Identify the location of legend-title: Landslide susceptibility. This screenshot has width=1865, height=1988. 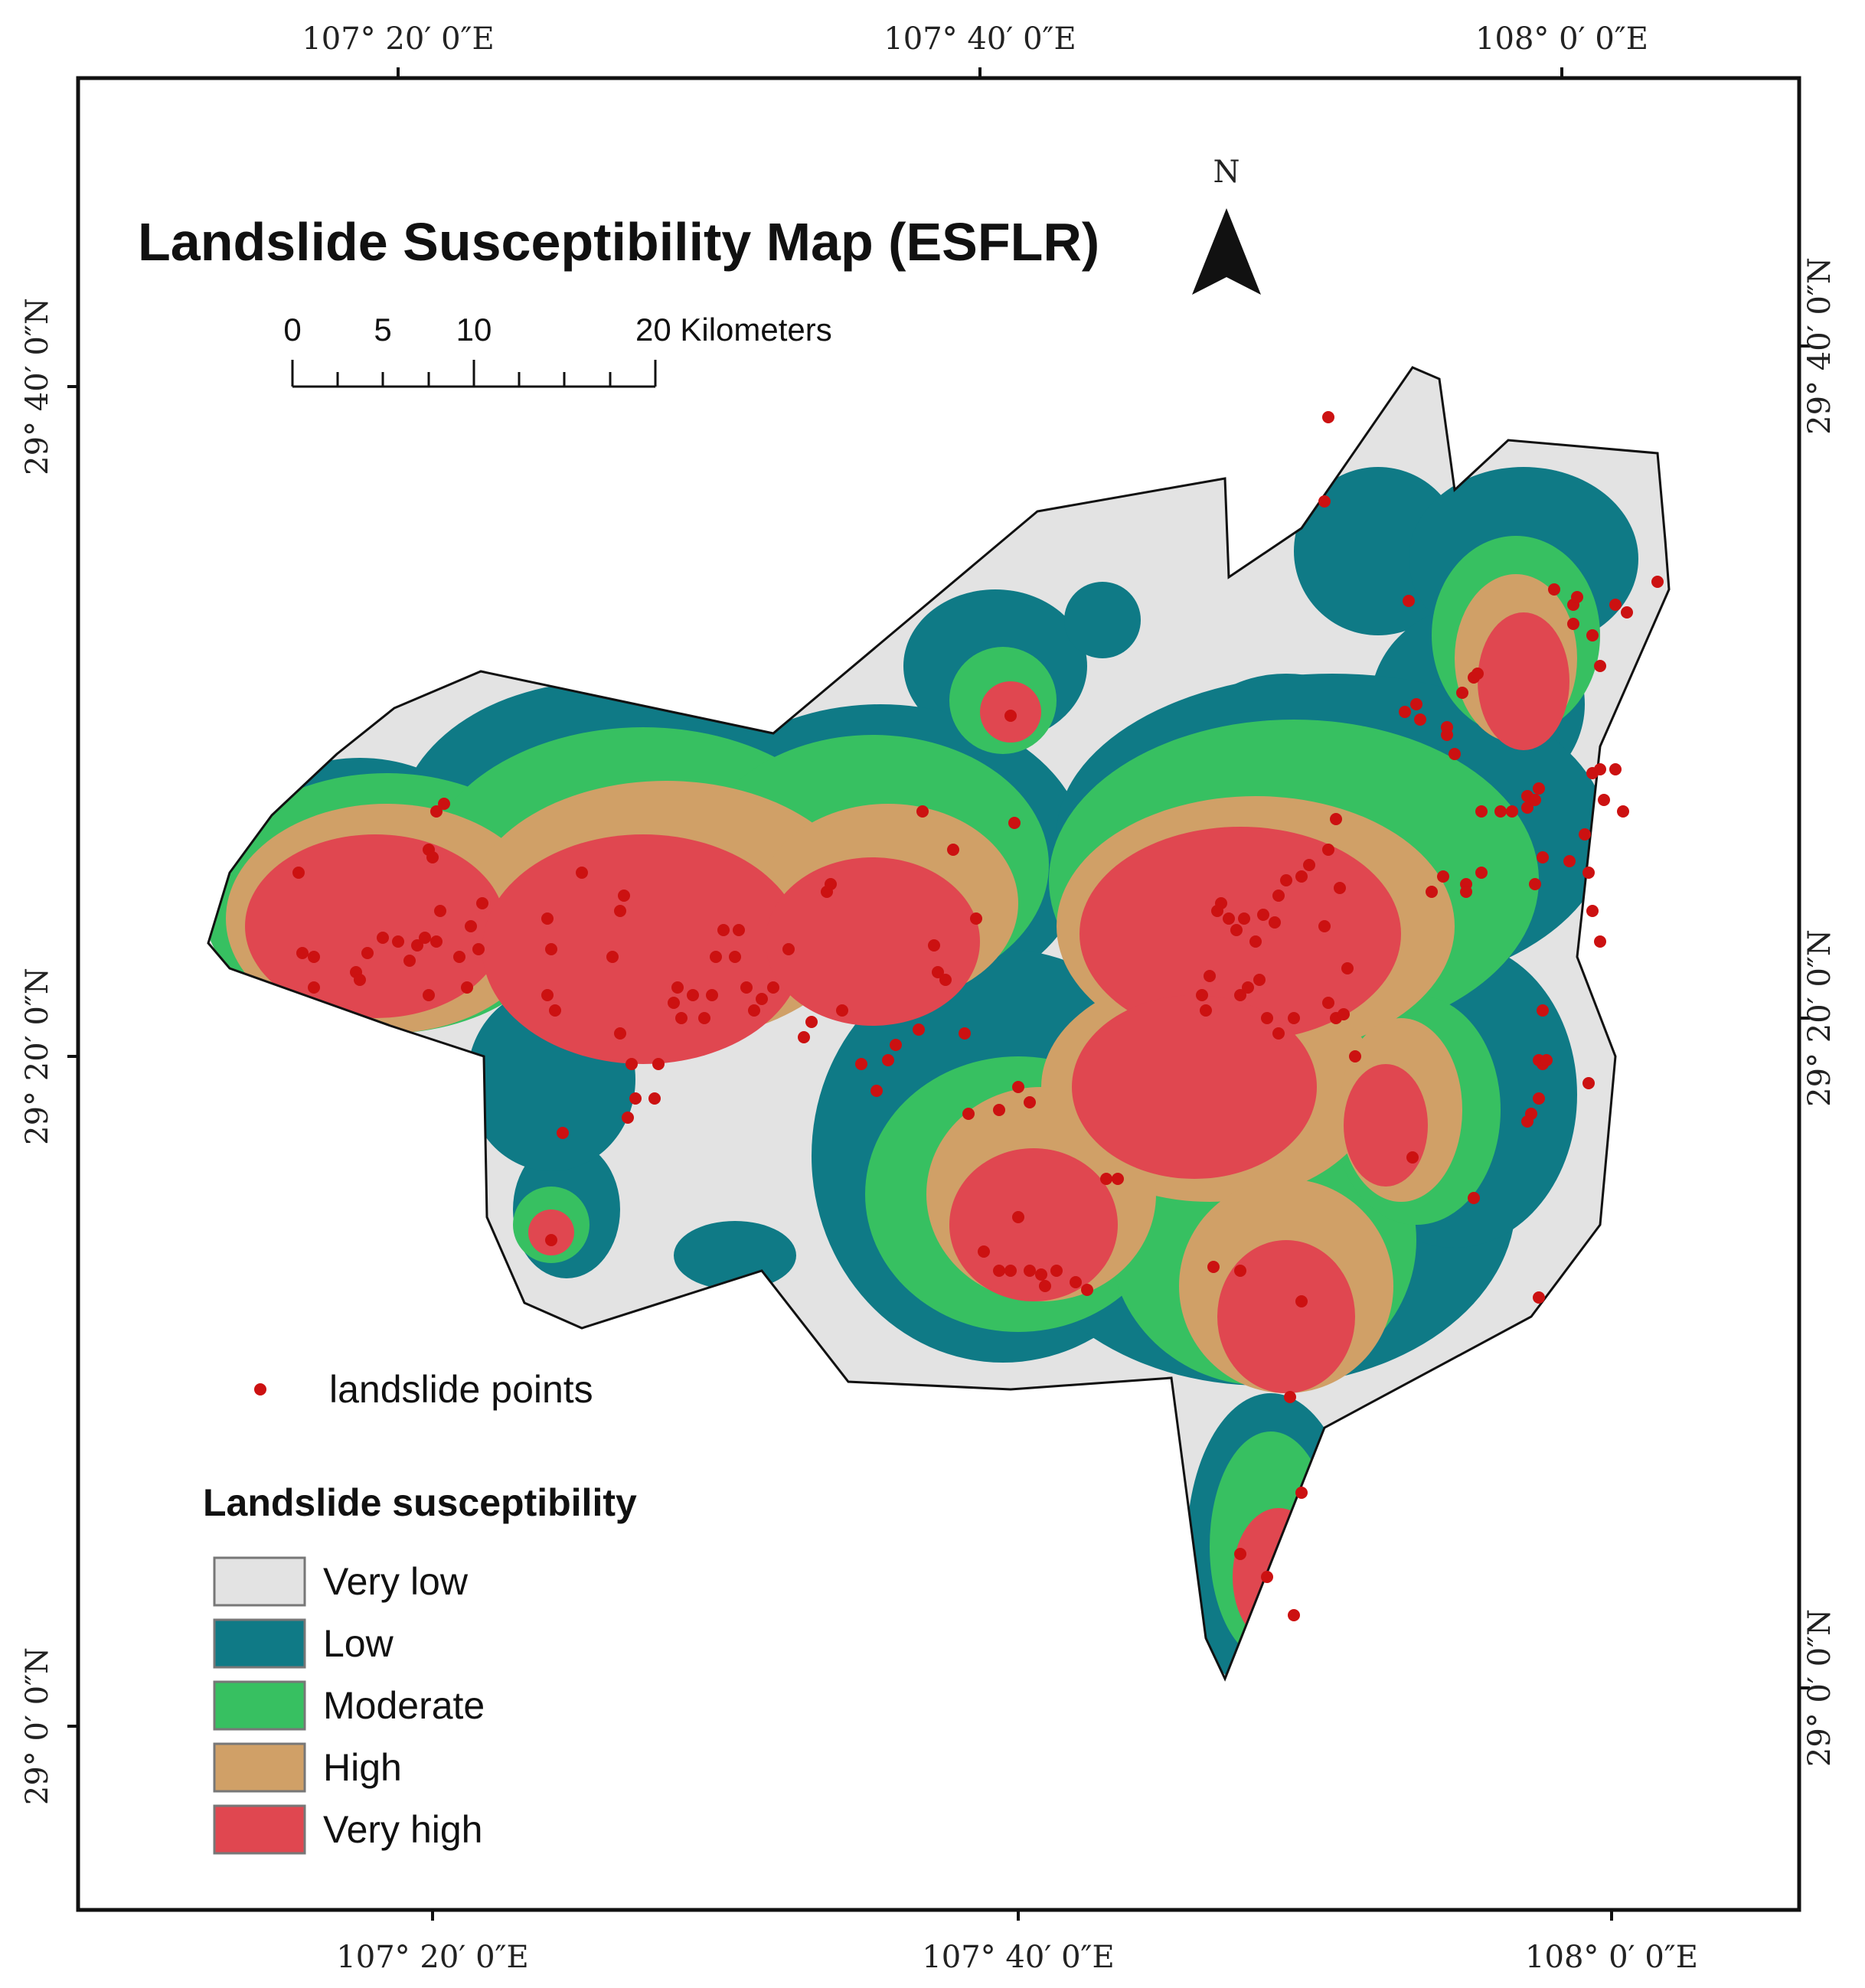
(420, 1502).